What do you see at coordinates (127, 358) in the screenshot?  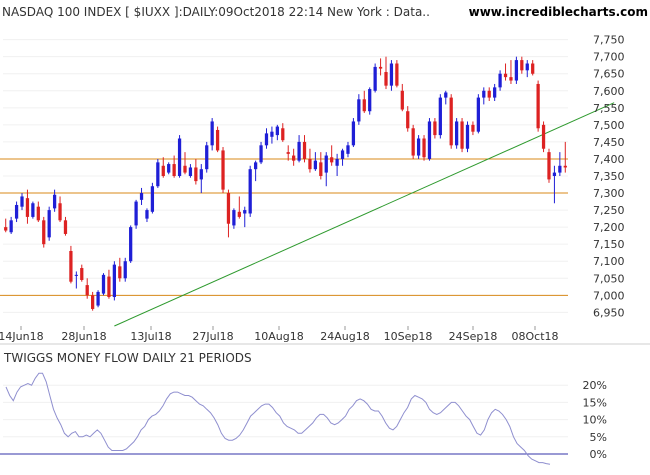 I see `indicator-title: TWIGGS MONEY FLOW DAILY 21 PERIODS` at bounding box center [127, 358].